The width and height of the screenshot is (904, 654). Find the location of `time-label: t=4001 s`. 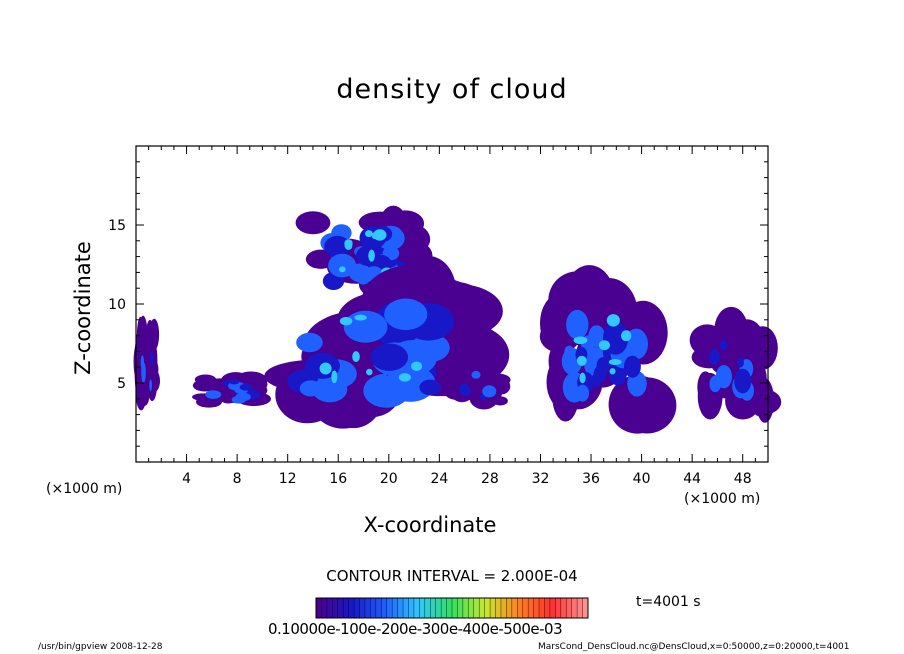

time-label: t=4001 s is located at coordinates (668, 602).